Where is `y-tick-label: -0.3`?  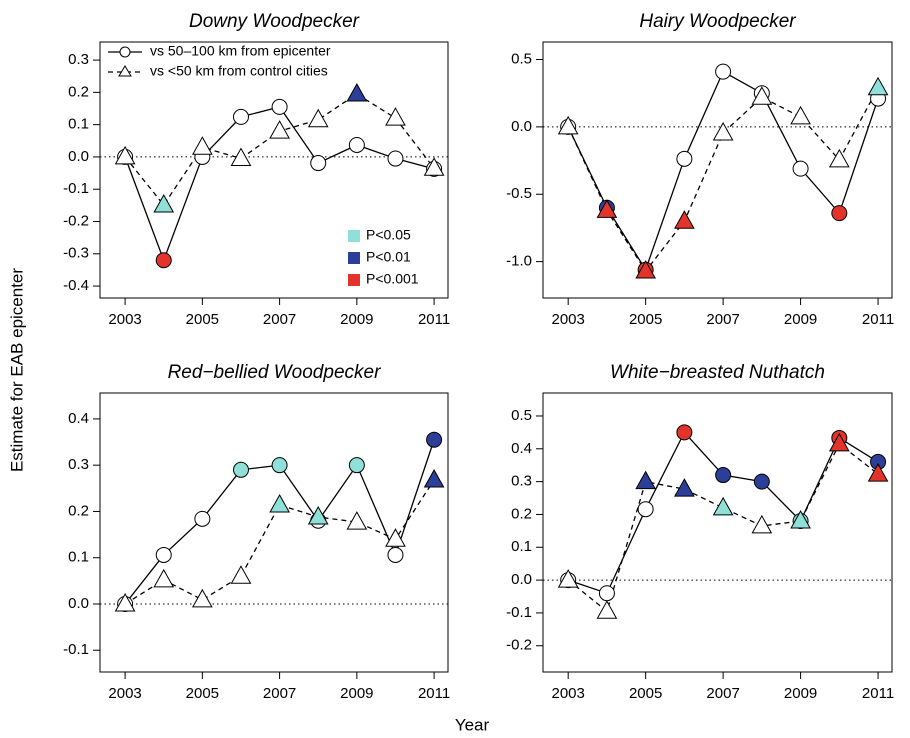 y-tick-label: -0.3 is located at coordinates (76, 253).